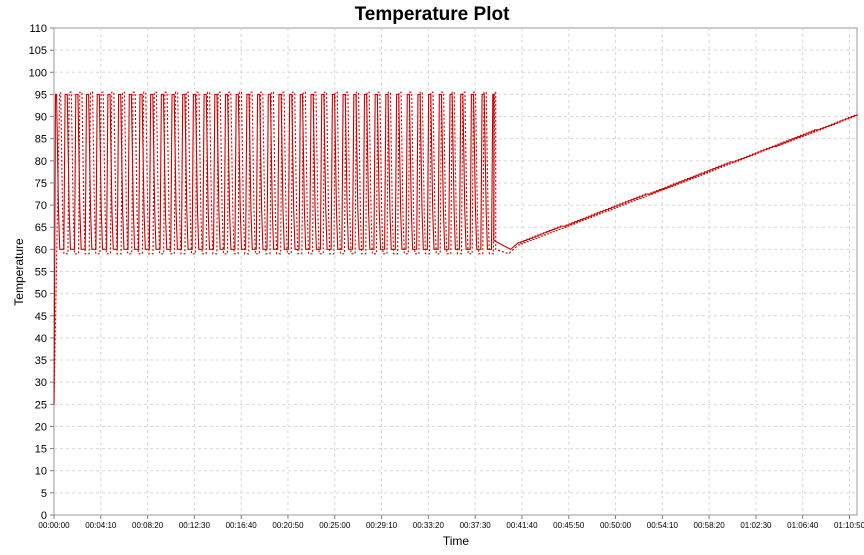  I want to click on x-tick-label: 00:37:30, so click(476, 525).